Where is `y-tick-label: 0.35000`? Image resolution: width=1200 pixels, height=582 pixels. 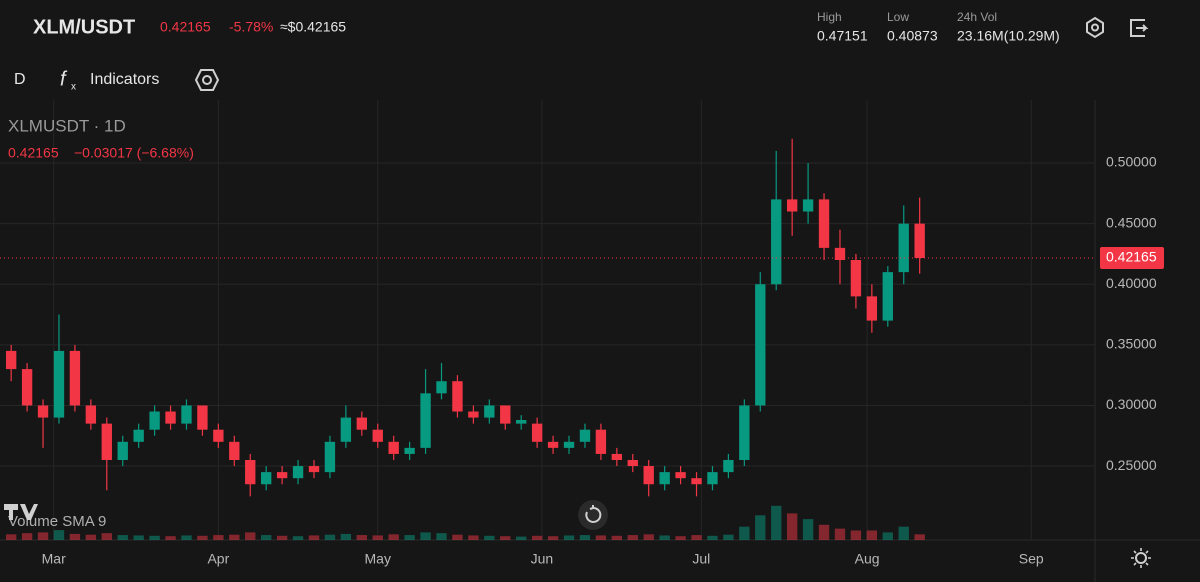
y-tick-label: 0.35000 is located at coordinates (1131, 344).